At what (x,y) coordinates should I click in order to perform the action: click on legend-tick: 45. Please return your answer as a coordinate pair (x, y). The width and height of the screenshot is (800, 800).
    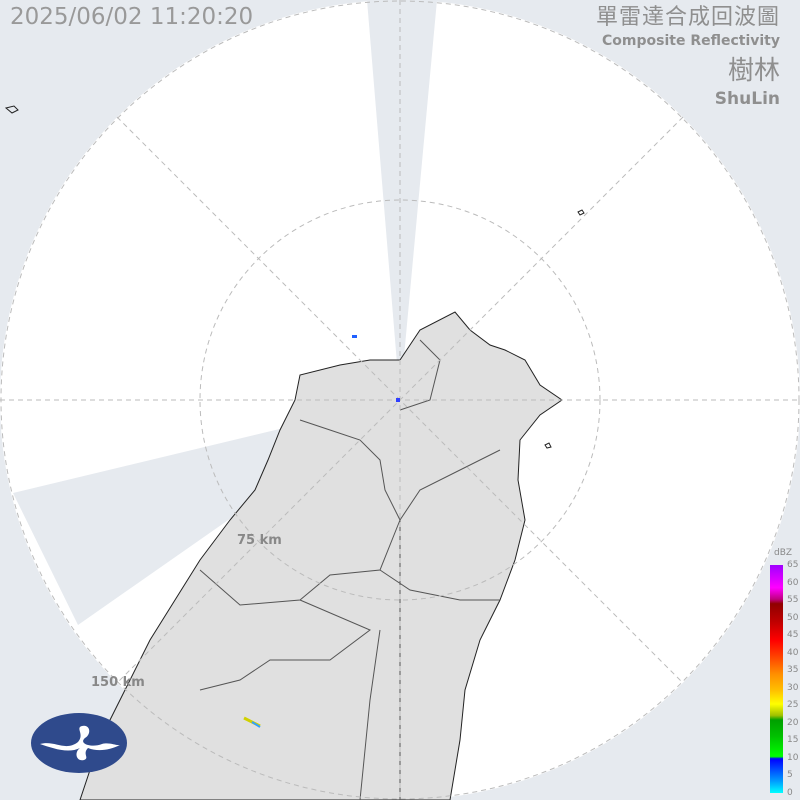
    Looking at the image, I should click on (793, 635).